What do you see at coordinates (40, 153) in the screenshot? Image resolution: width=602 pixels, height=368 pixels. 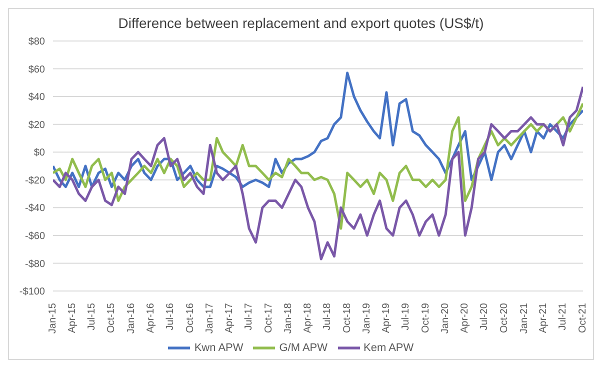 I see `y-tick-label: $0` at bounding box center [40, 153].